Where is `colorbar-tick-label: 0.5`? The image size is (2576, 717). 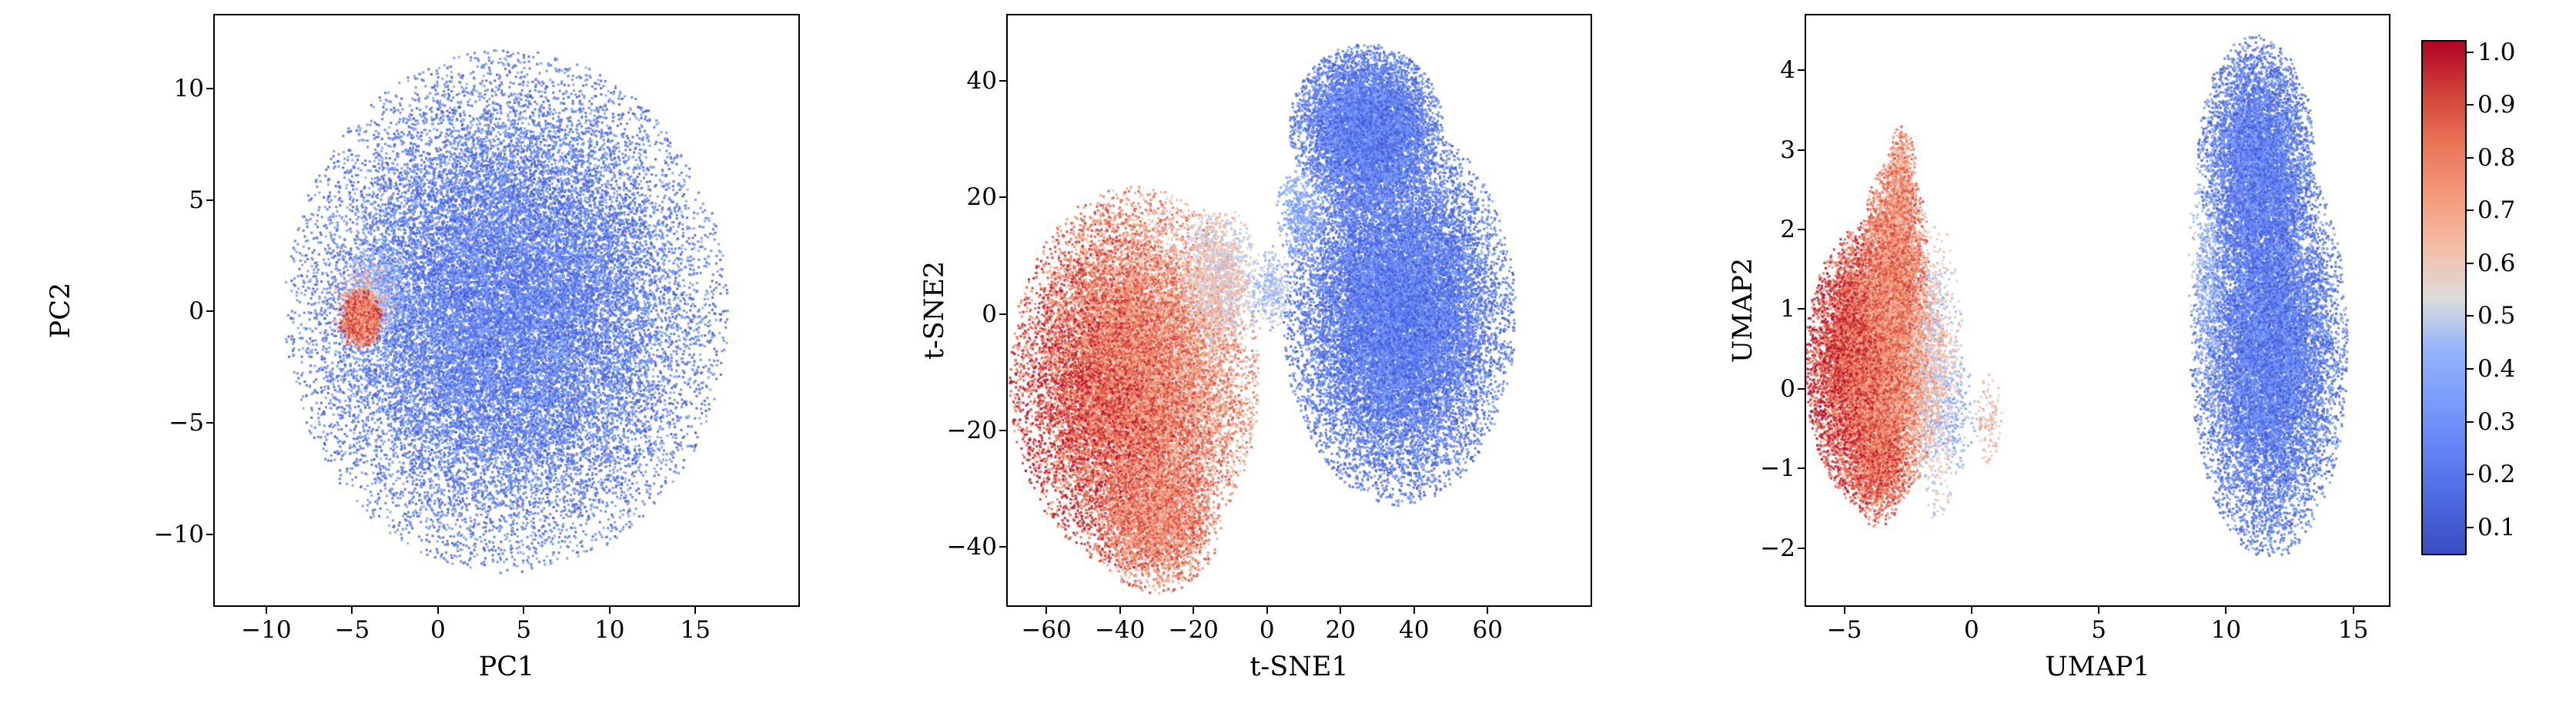
colorbar-tick-label: 0.5 is located at coordinates (2496, 316).